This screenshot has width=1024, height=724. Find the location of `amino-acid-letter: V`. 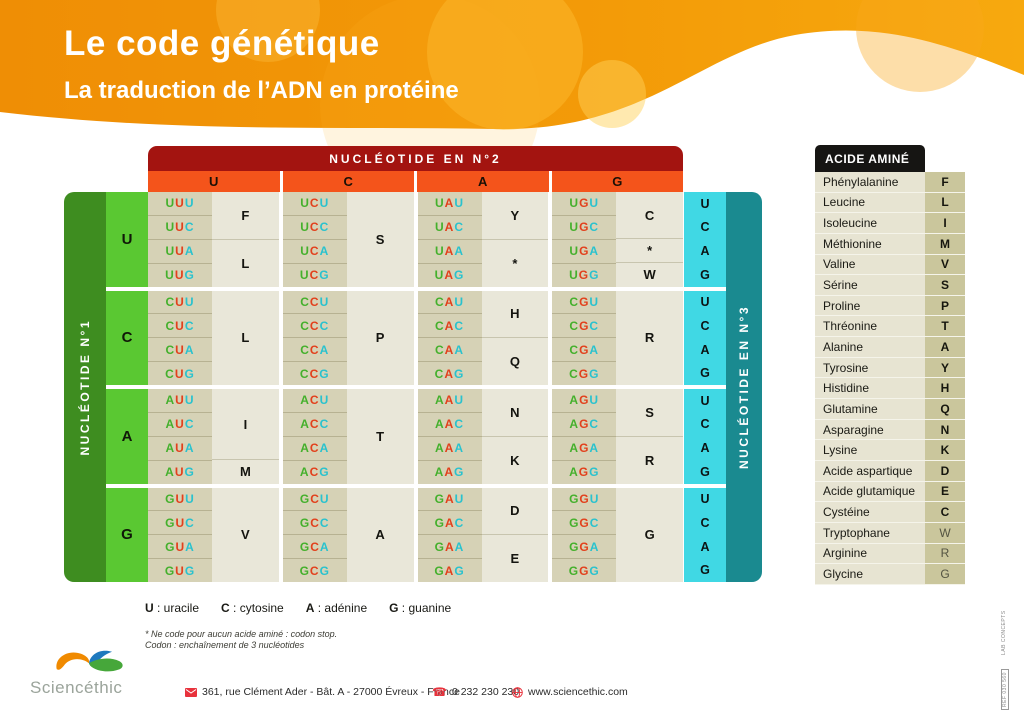

amino-acid-letter: V is located at coordinates (945, 265).